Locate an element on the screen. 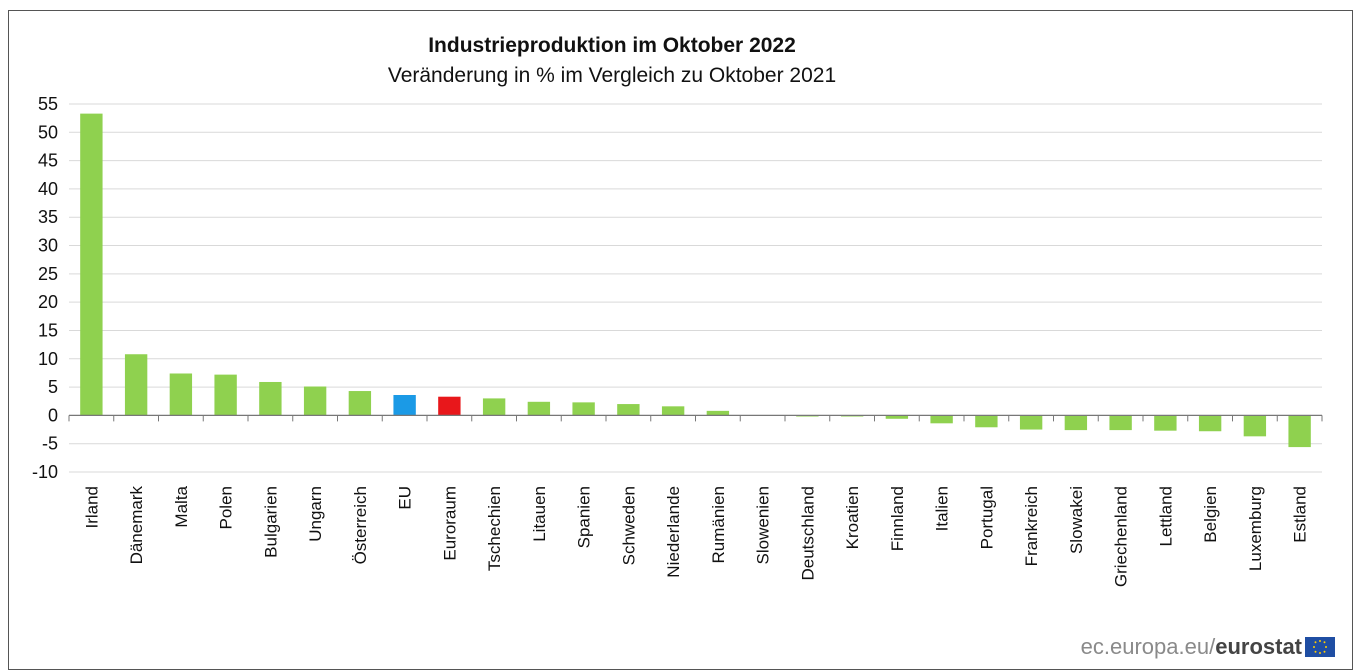  bar-frankreich is located at coordinates (1031, 422).